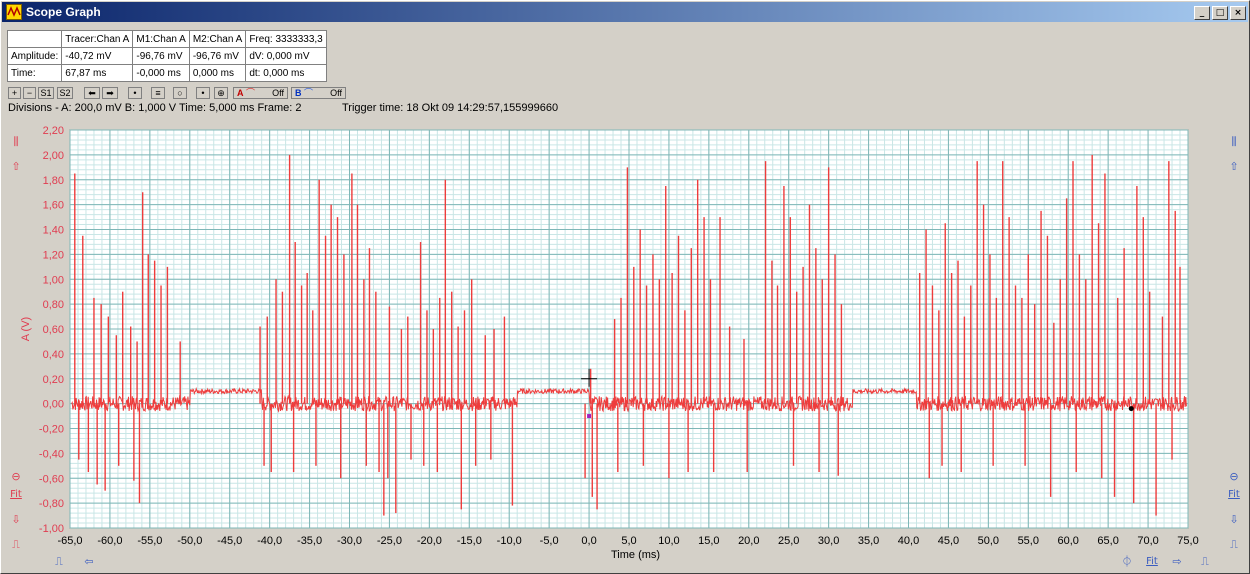 Image resolution: width=1250 pixels, height=574 pixels. What do you see at coordinates (828, 541) in the screenshot?
I see `x-tick-label: 30,0` at bounding box center [828, 541].